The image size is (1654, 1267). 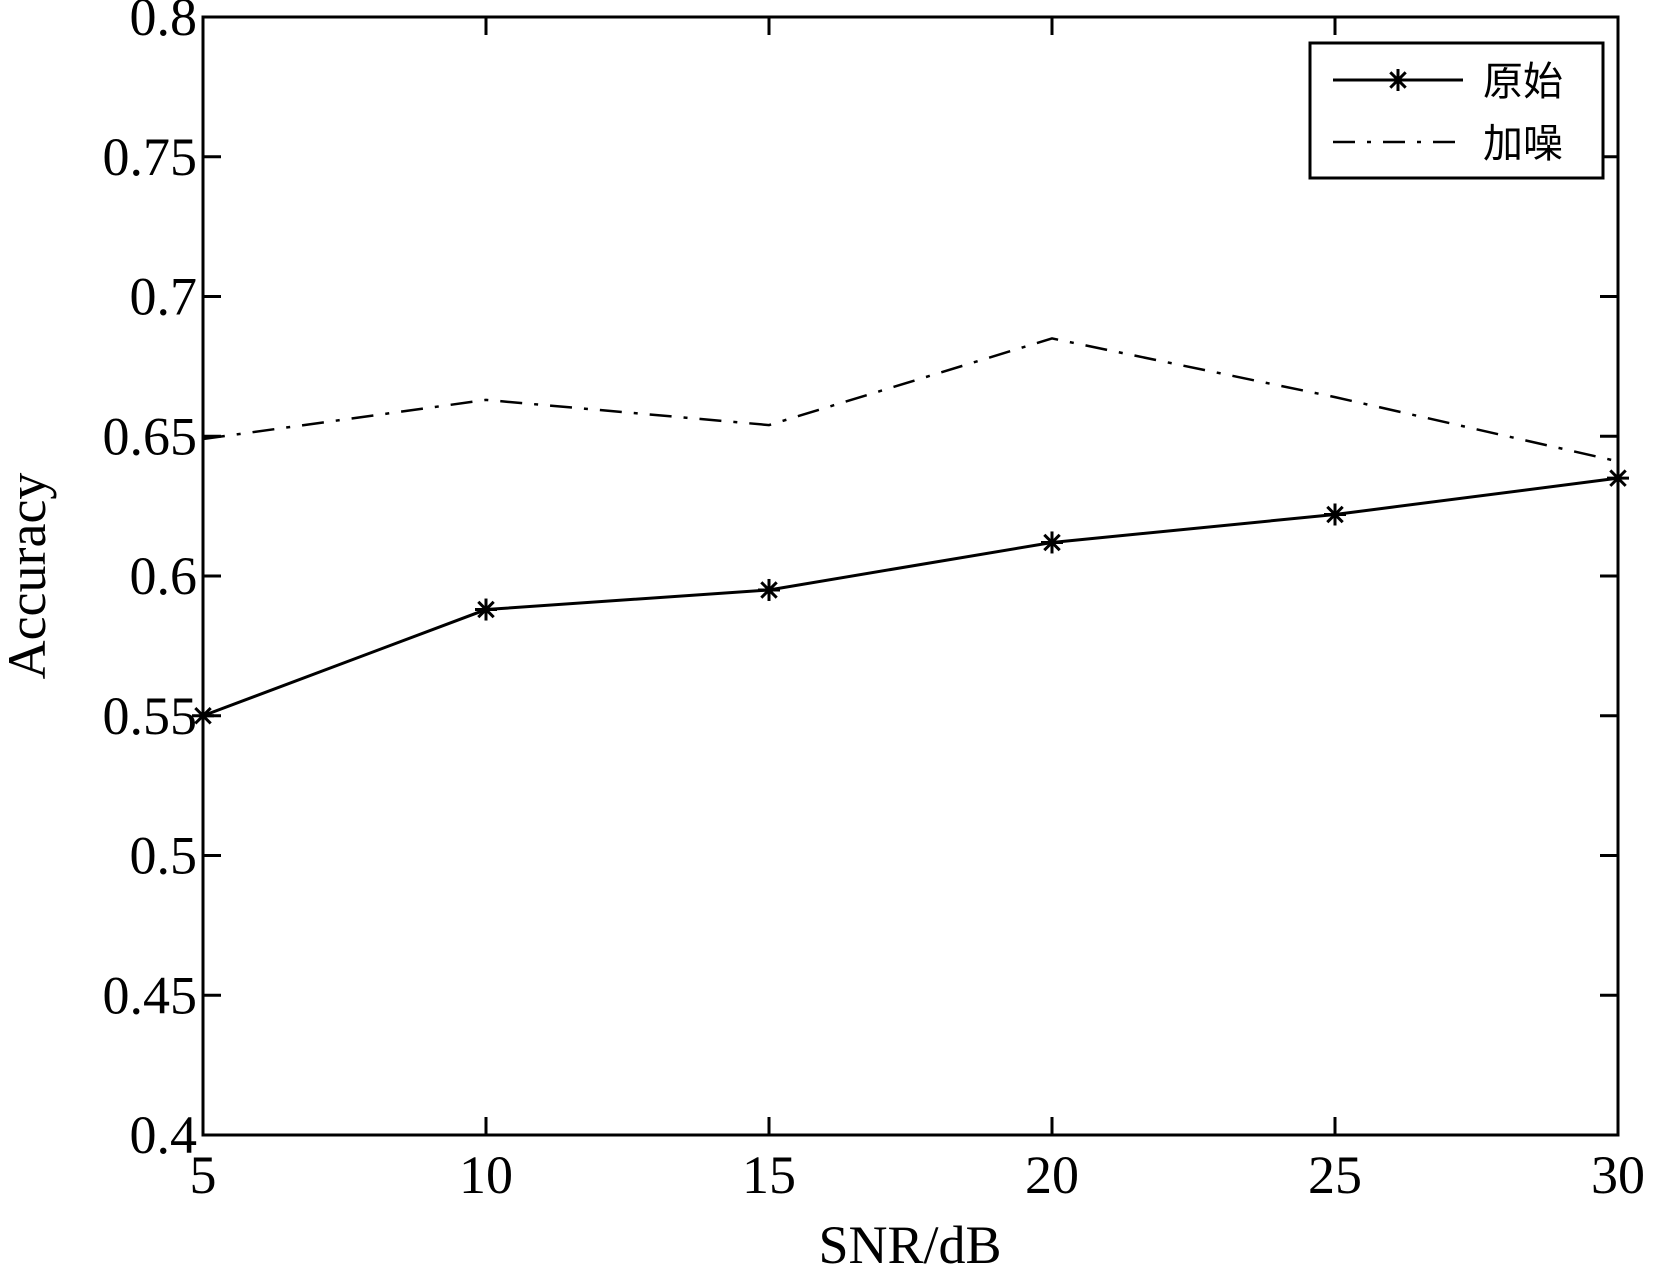 What do you see at coordinates (1335, 1175) in the screenshot?
I see `x-tick-label: 25` at bounding box center [1335, 1175].